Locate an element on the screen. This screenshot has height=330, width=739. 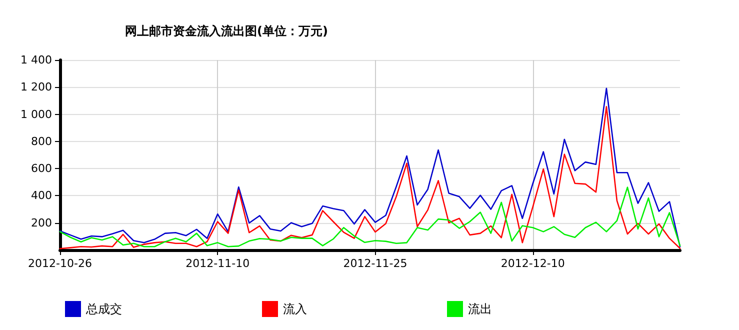
legend-label: 流入 is located at coordinates (295, 309).